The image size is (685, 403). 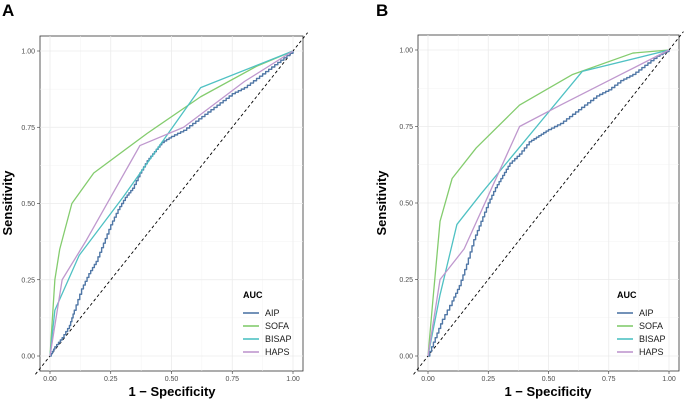 What do you see at coordinates (382, 10) in the screenshot?
I see `panel-label-b: B` at bounding box center [382, 10].